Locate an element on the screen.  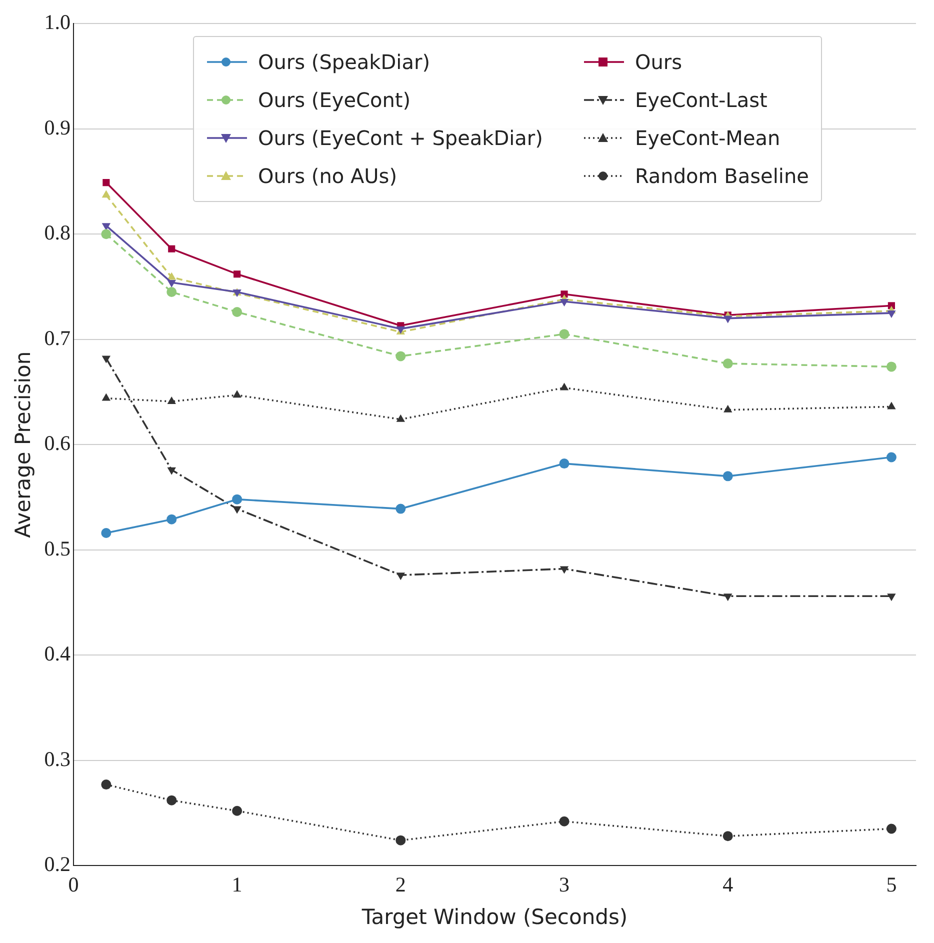
x-tick-label: 3 is located at coordinates (564, 884).